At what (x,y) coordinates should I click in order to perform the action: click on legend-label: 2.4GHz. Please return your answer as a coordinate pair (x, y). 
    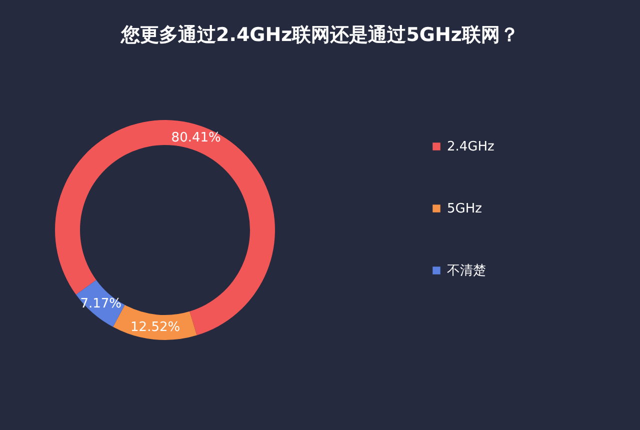
    Looking at the image, I should click on (471, 147).